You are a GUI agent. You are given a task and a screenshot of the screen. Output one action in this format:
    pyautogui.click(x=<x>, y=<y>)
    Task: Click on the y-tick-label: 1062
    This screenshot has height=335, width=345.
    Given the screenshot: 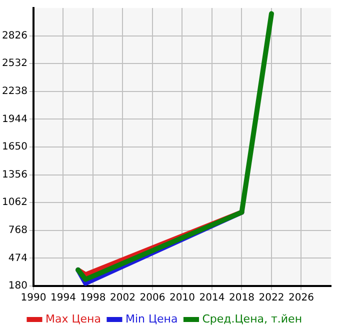 What is the action you would take?
    pyautogui.click(x=15, y=202)
    